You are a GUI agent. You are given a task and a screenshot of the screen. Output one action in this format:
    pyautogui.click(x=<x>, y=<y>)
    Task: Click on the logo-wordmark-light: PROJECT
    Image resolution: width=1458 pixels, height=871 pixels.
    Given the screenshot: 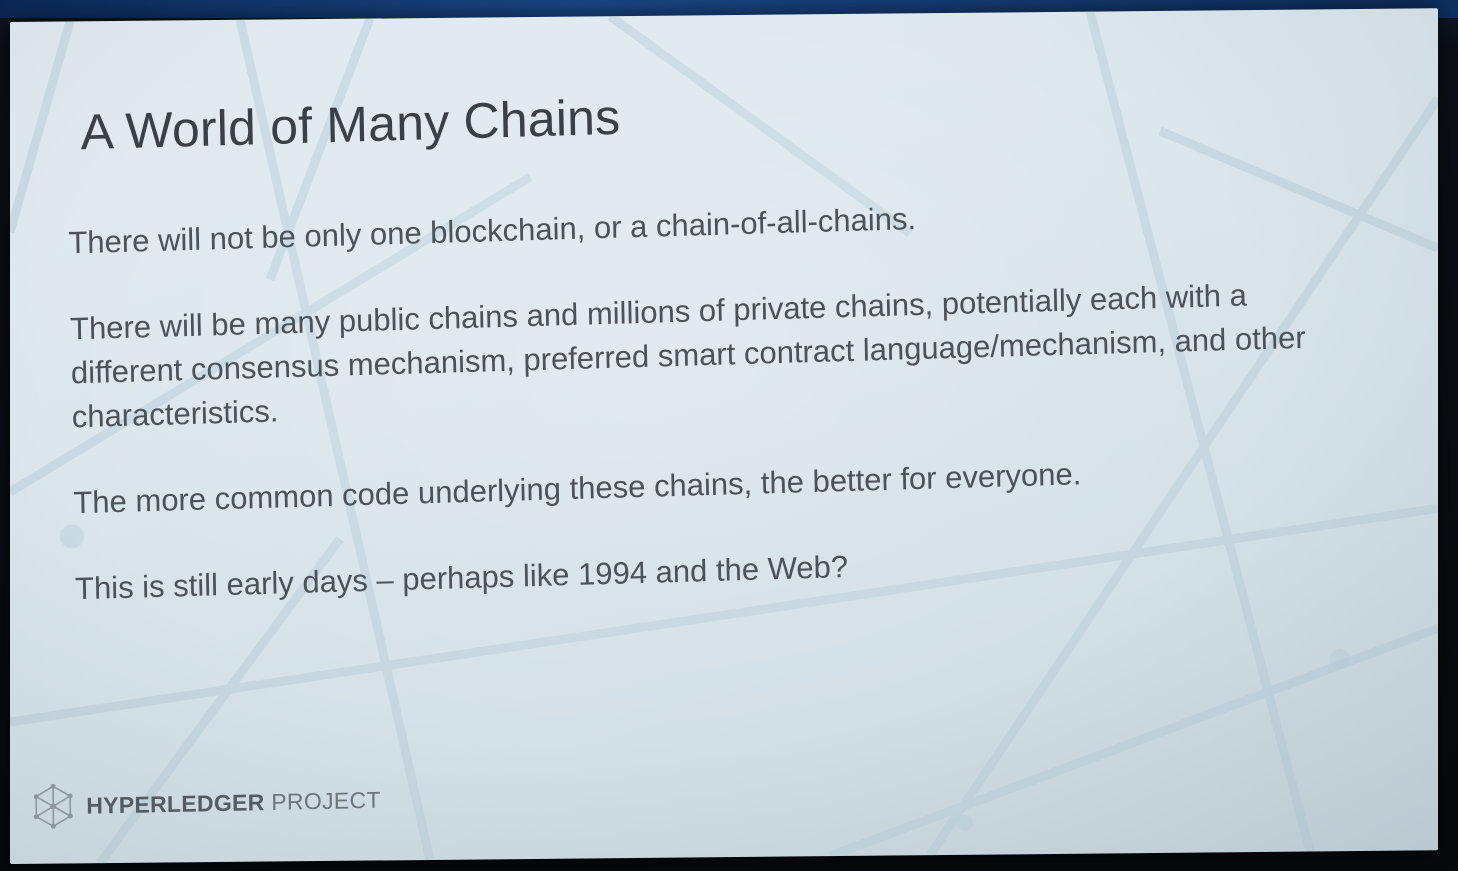 What is the action you would take?
    pyautogui.click(x=322, y=800)
    